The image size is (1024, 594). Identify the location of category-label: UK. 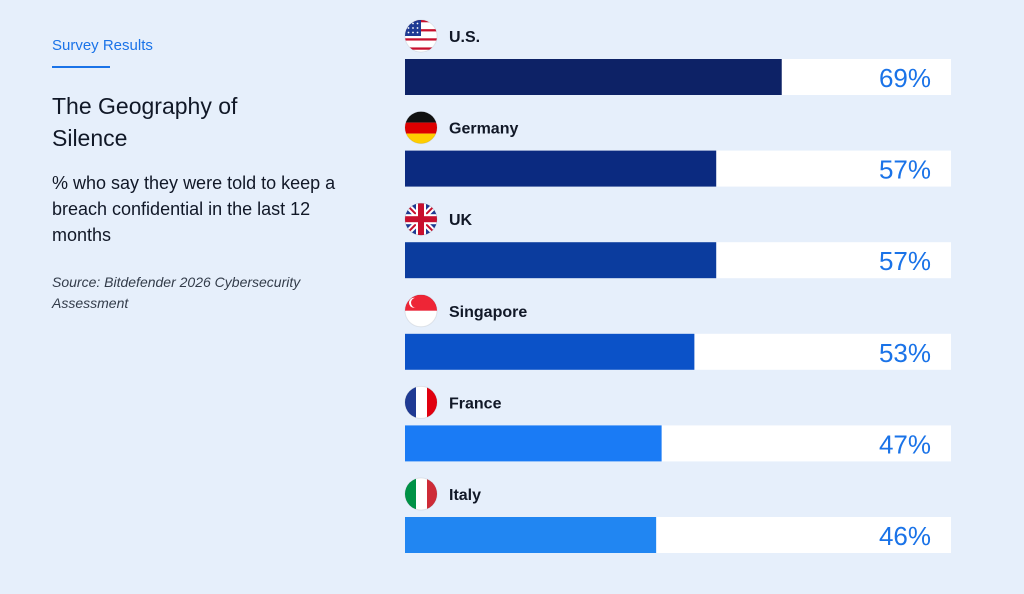
(461, 220).